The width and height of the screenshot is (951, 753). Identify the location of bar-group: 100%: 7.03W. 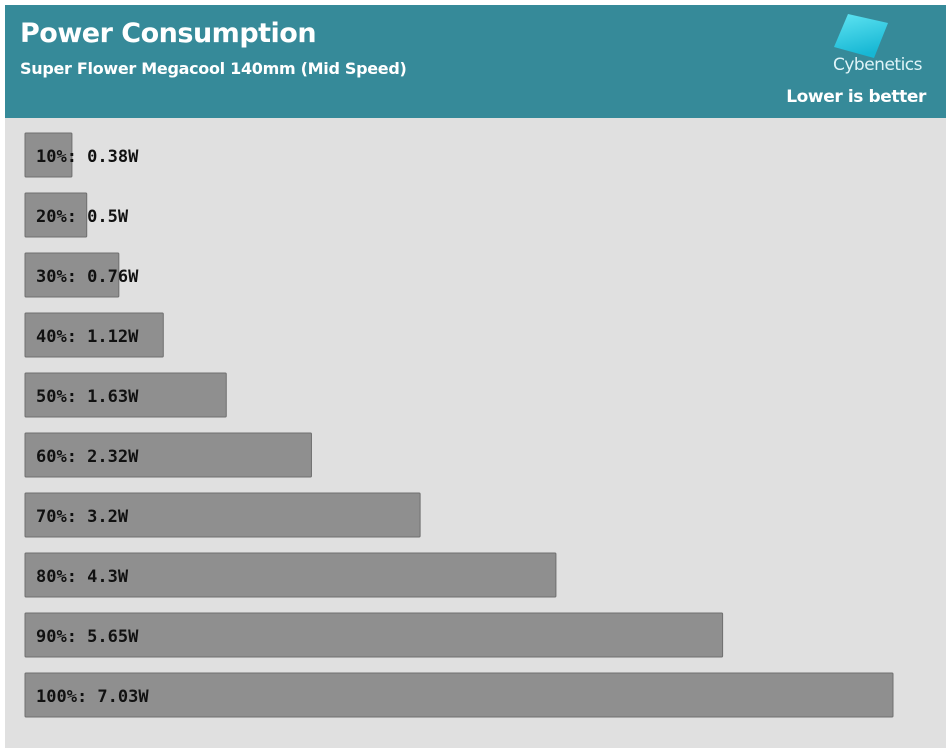
(459, 695).